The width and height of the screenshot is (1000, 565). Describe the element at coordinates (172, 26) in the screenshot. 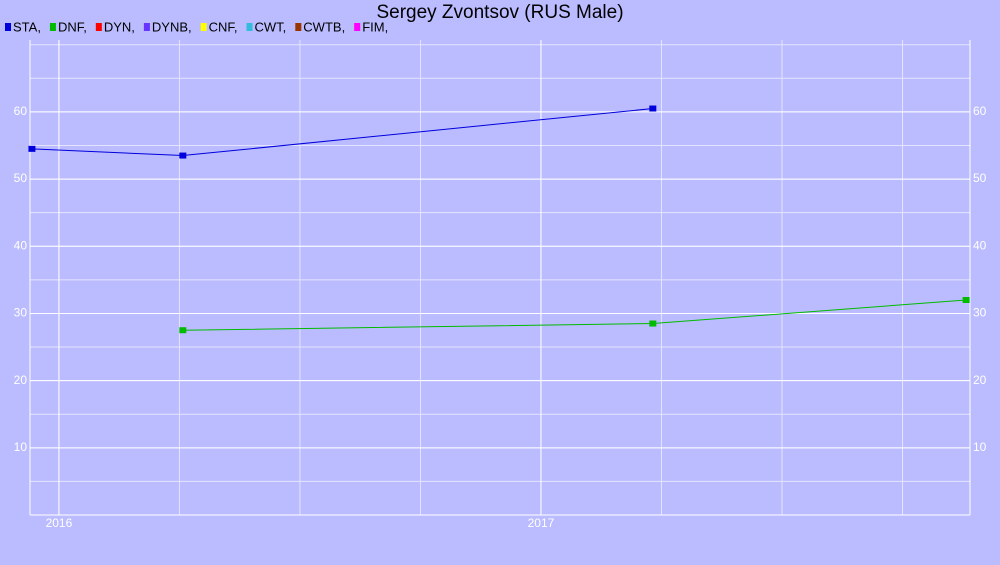

I see `legend-label: DYNB,` at that location.